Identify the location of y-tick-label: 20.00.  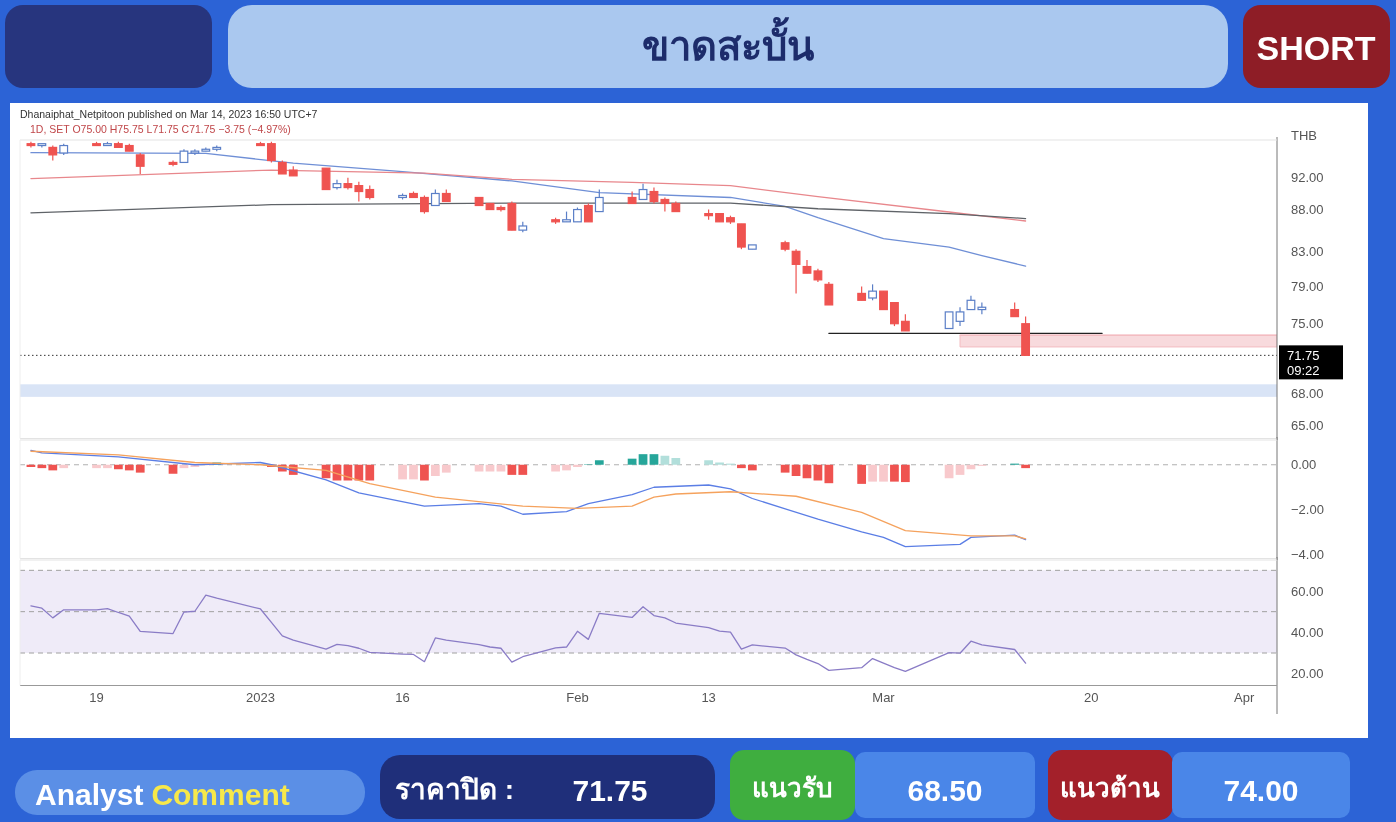
(1307, 674).